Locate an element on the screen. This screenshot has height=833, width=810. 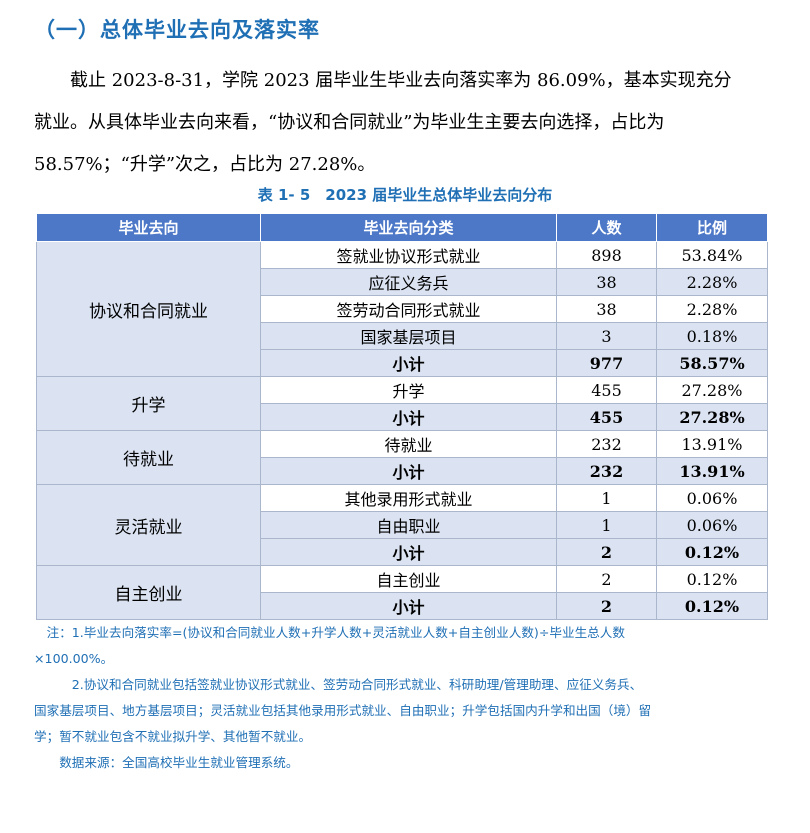
category-cell: 自主创业 is located at coordinates (408, 579).